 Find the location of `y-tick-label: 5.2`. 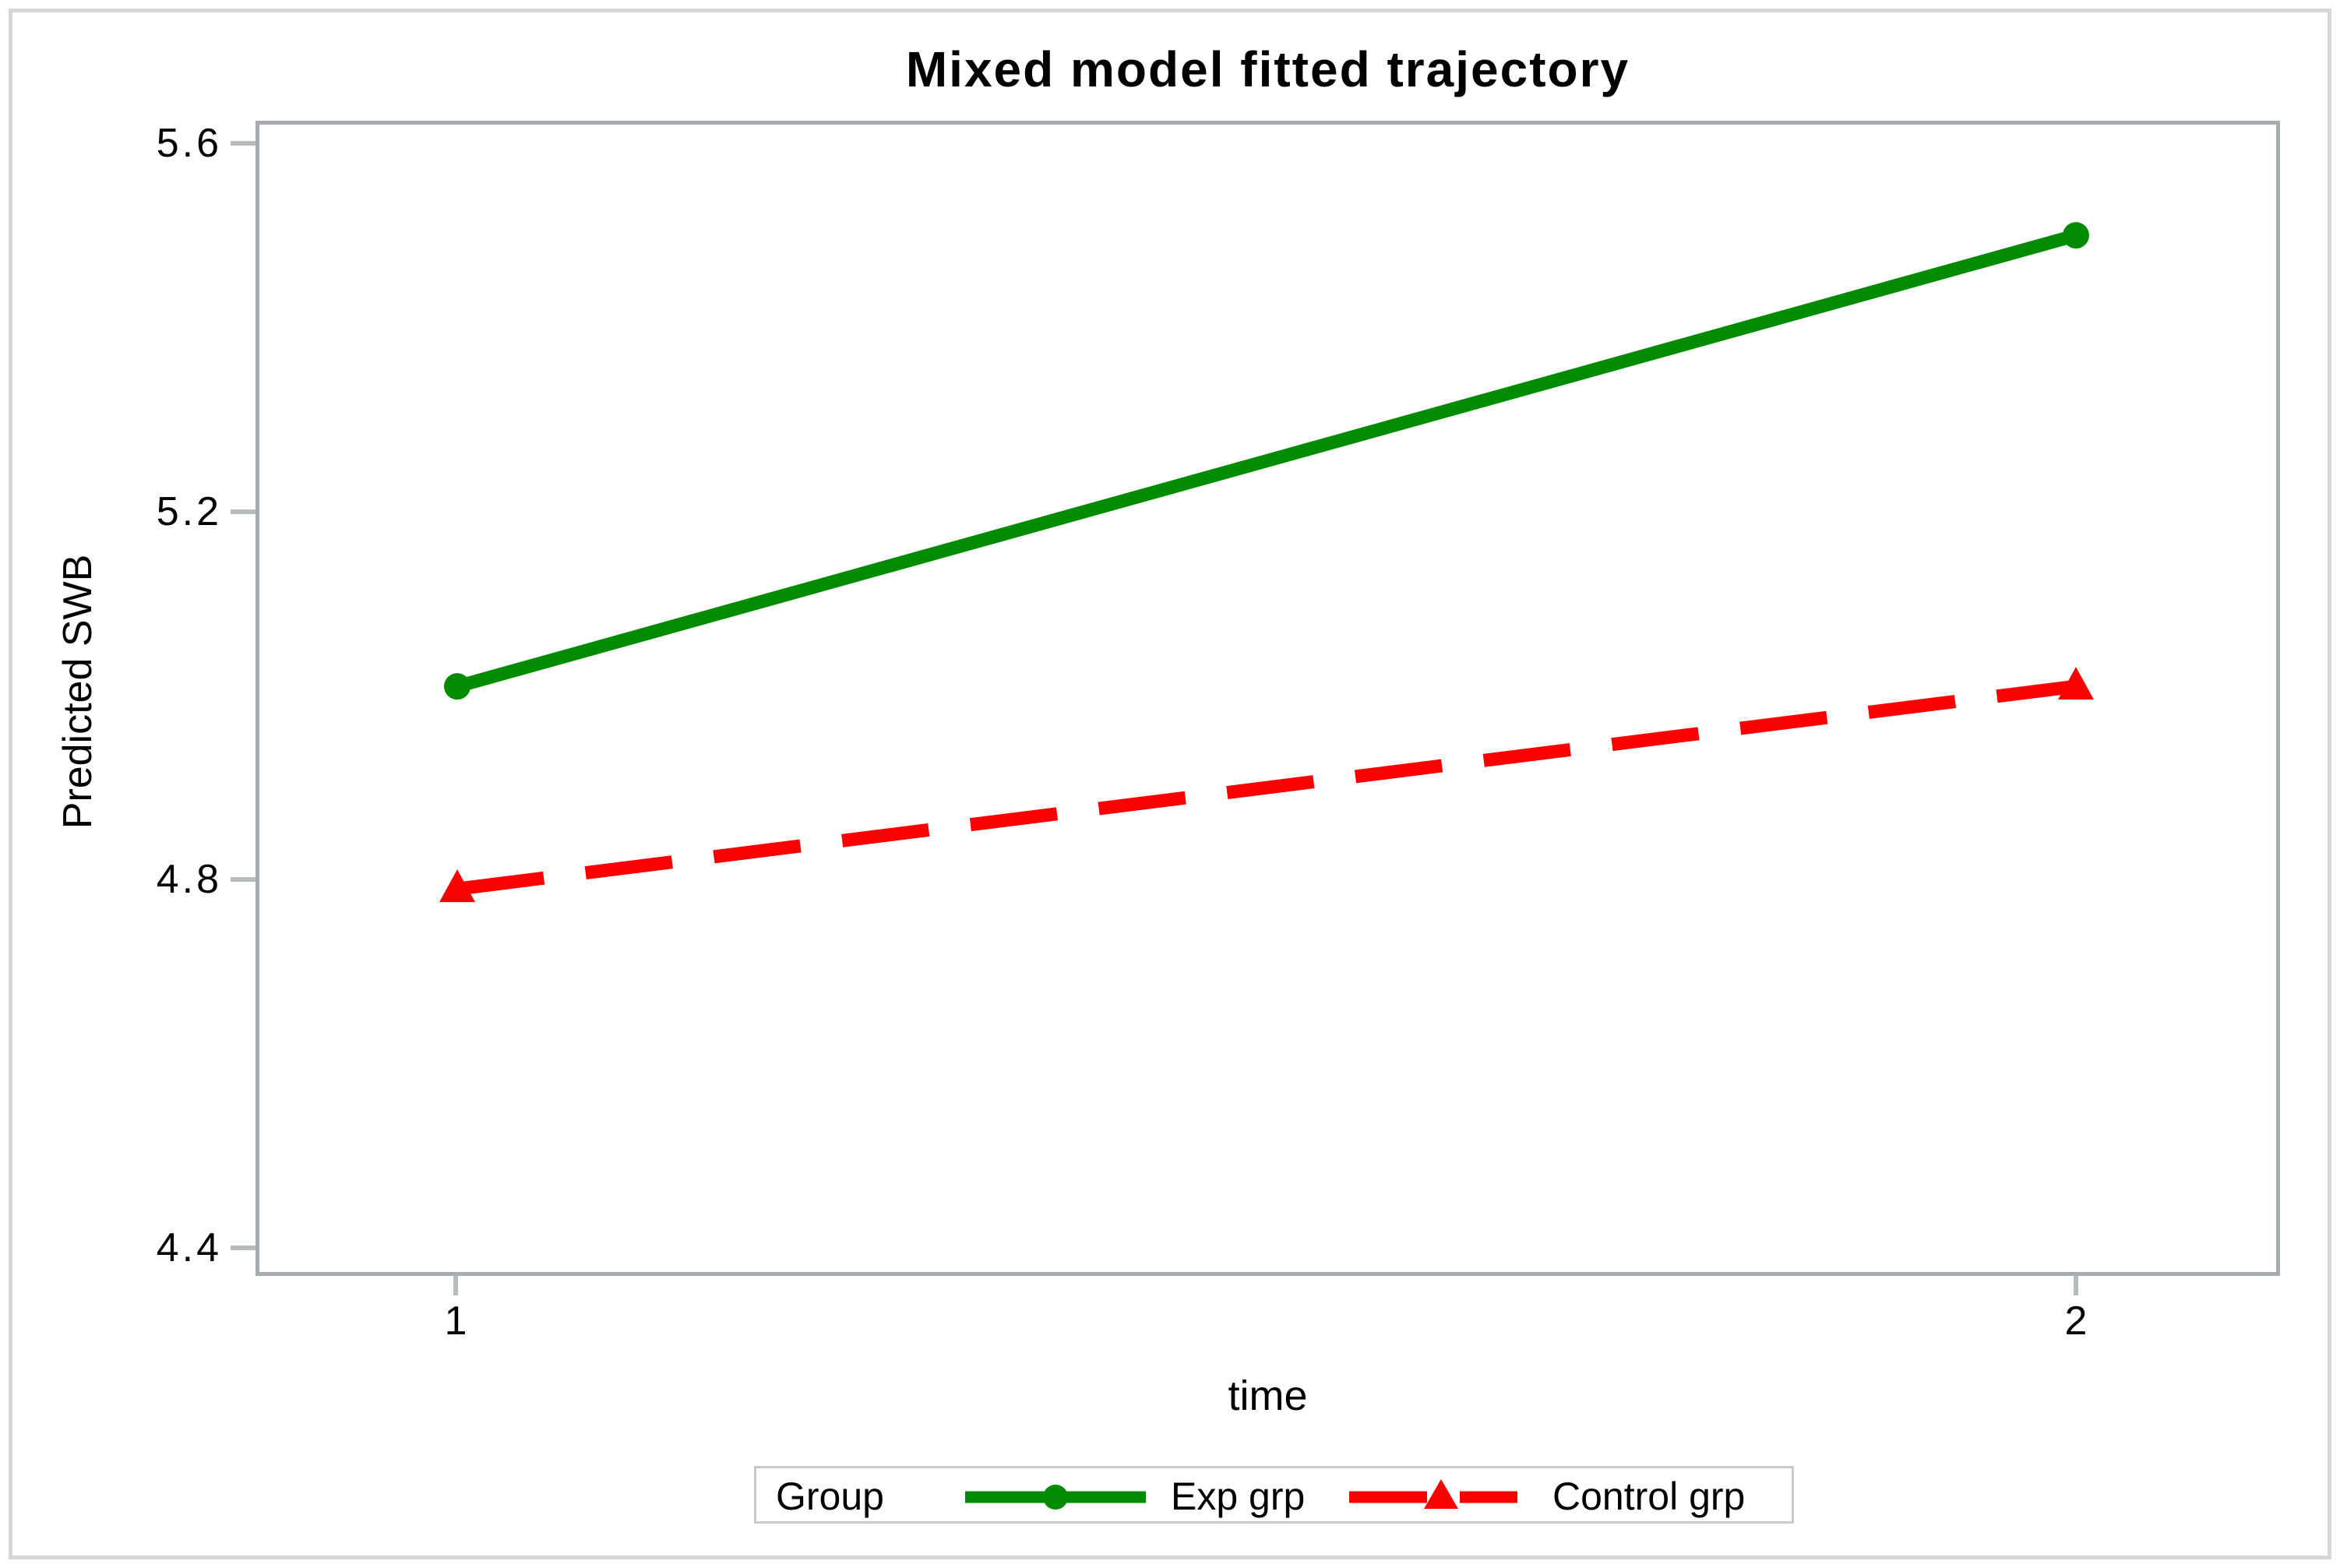

y-tick-label: 5.2 is located at coordinates (189, 512).